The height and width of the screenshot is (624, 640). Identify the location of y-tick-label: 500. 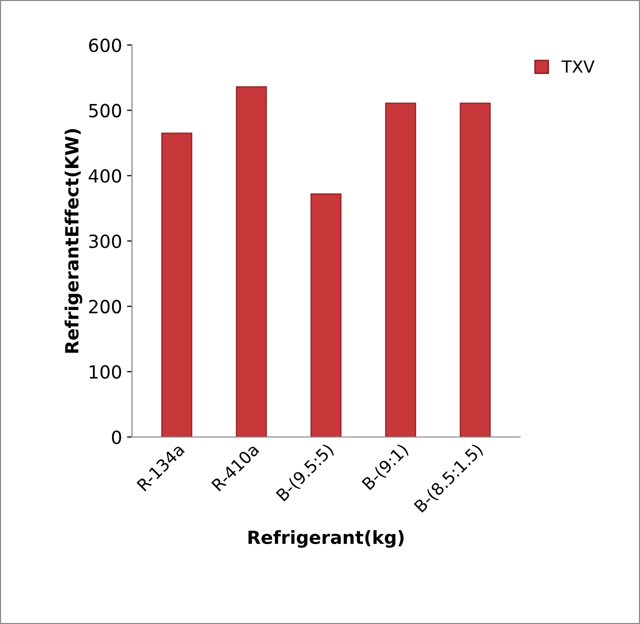
(105, 111).